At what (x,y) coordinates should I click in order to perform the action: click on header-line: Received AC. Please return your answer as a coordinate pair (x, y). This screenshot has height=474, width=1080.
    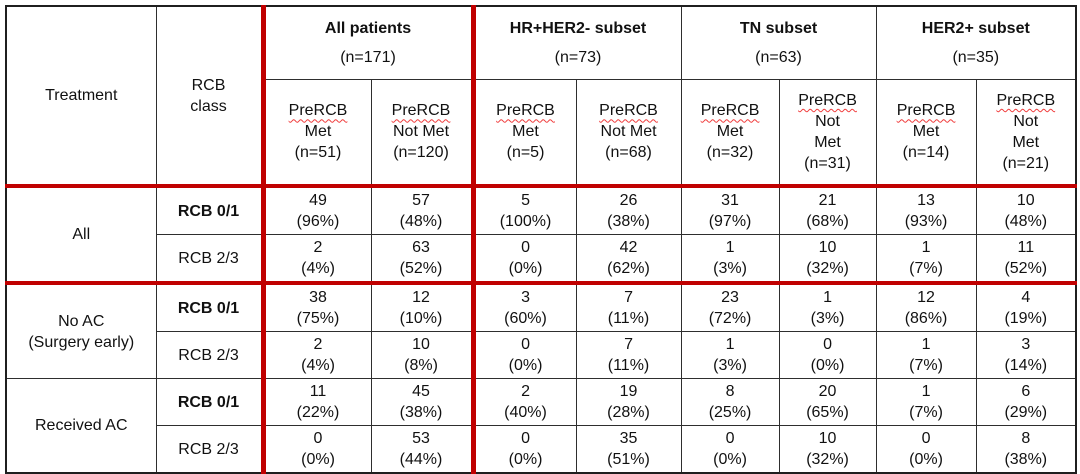
    Looking at the image, I should click on (81, 425).